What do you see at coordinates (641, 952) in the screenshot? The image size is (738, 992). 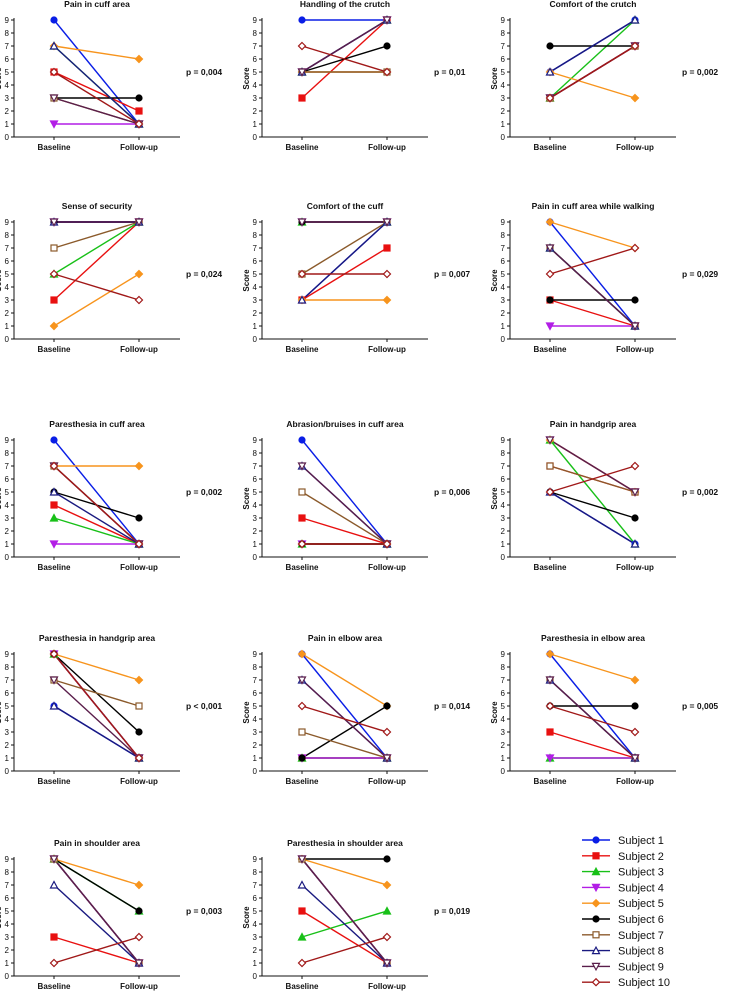 I see `legend-label: Subject 8` at bounding box center [641, 952].